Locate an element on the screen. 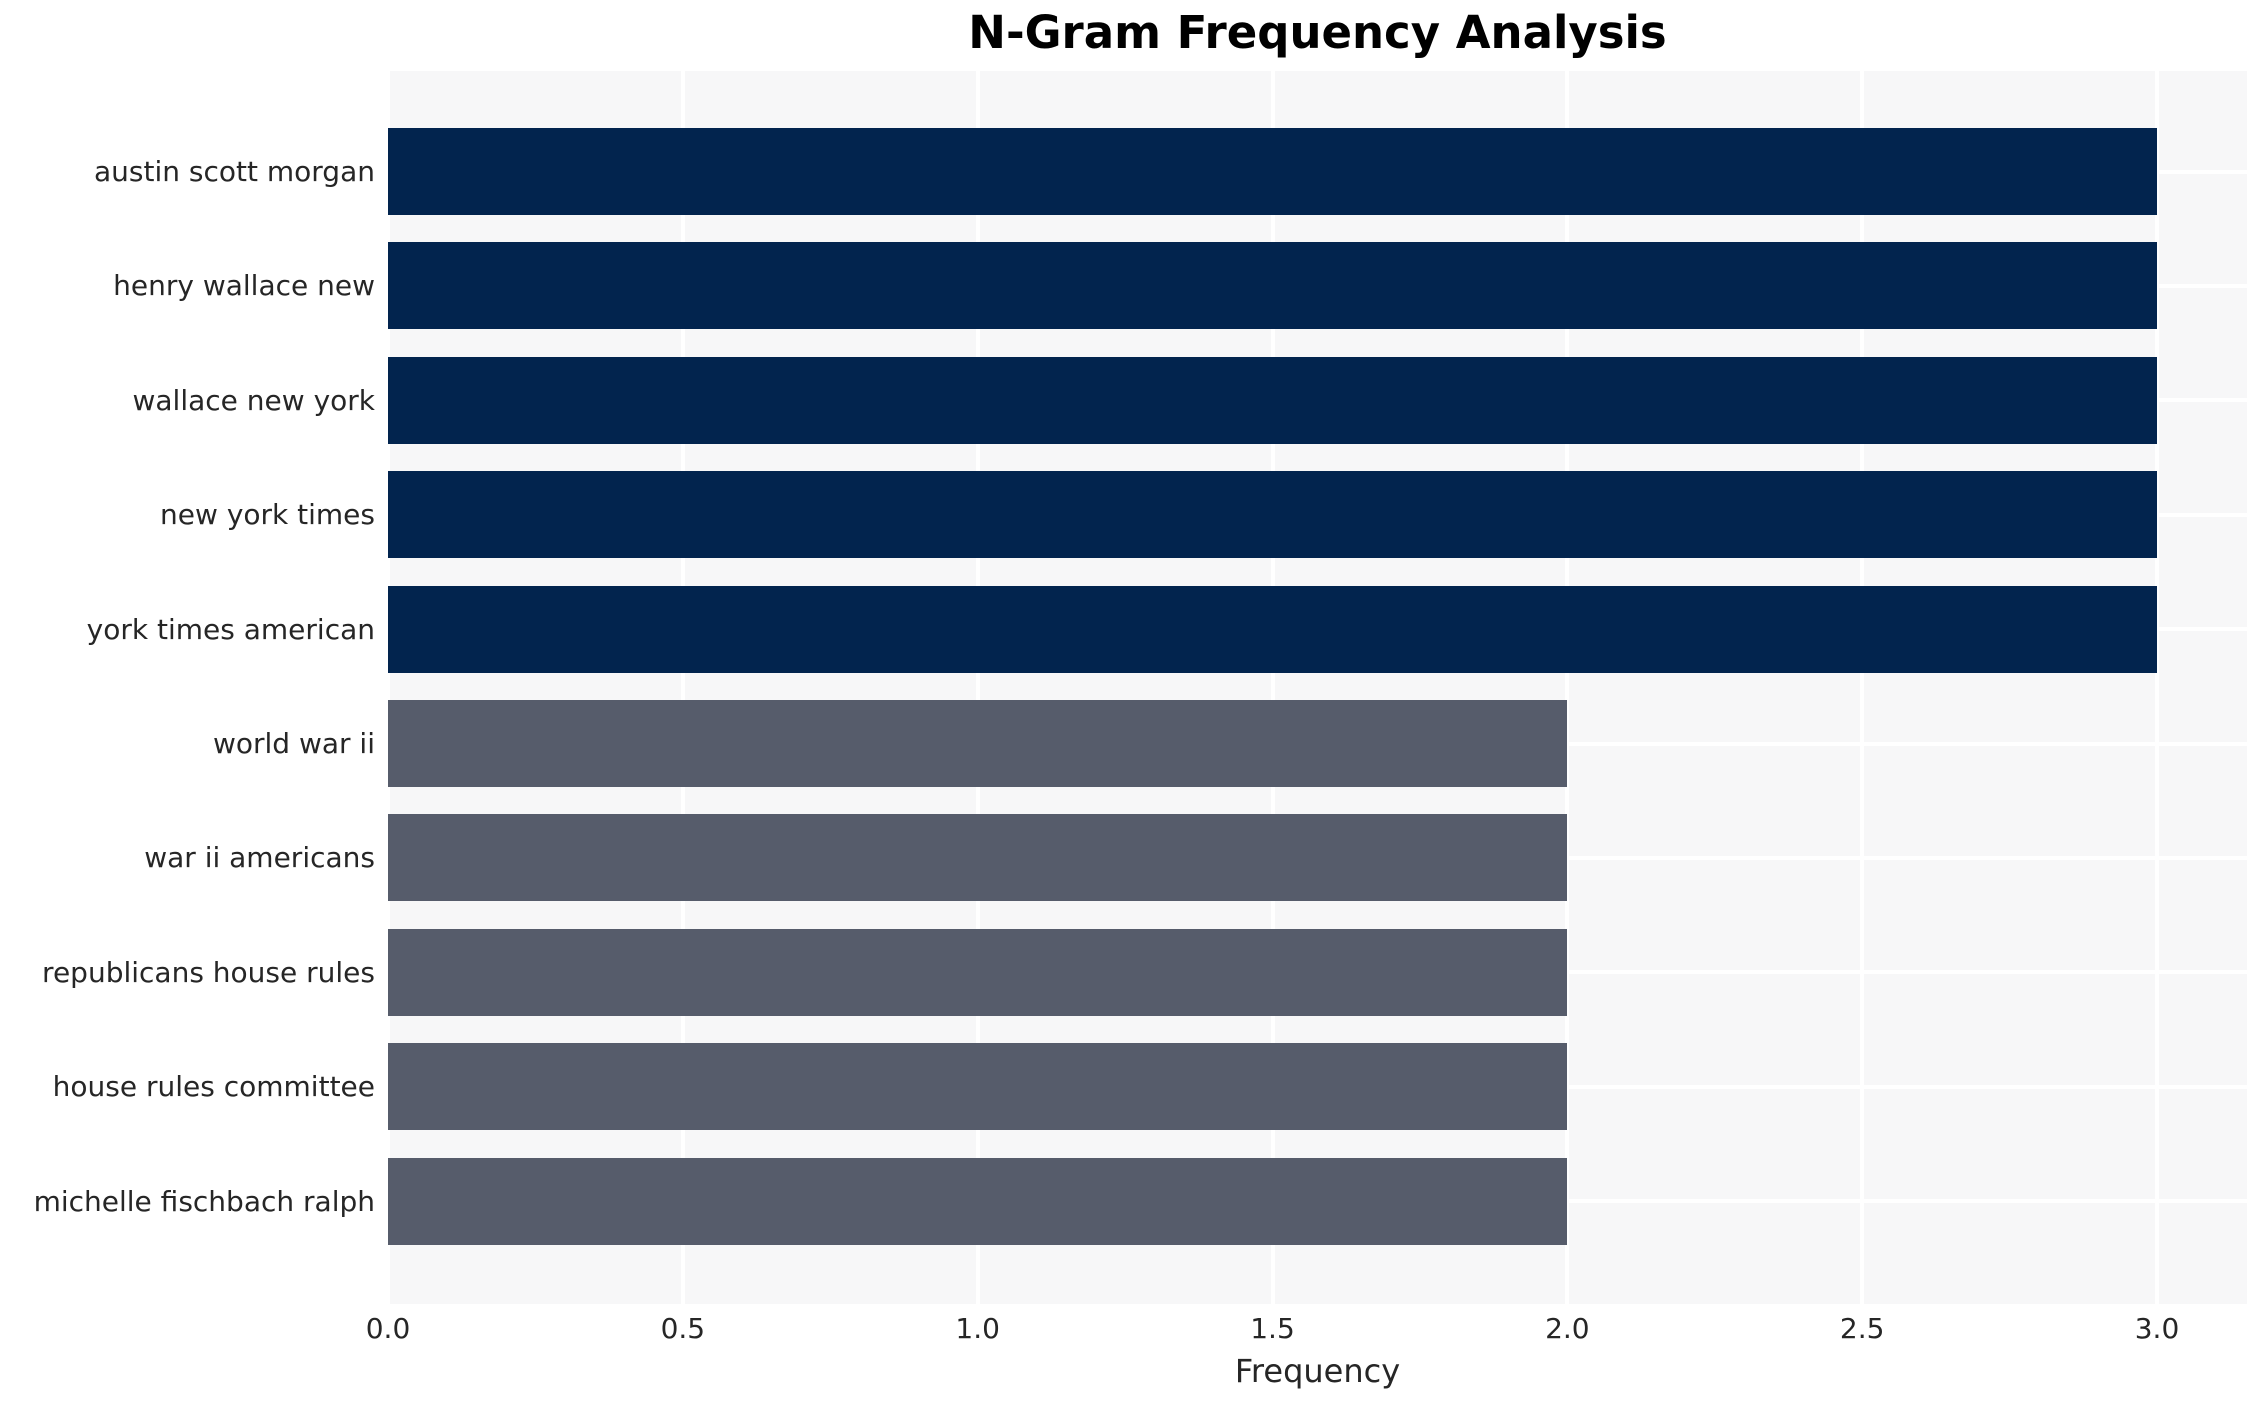 The image size is (2265, 1402). chart-title: N-Gram Frequency Analysis is located at coordinates (1317, 32).